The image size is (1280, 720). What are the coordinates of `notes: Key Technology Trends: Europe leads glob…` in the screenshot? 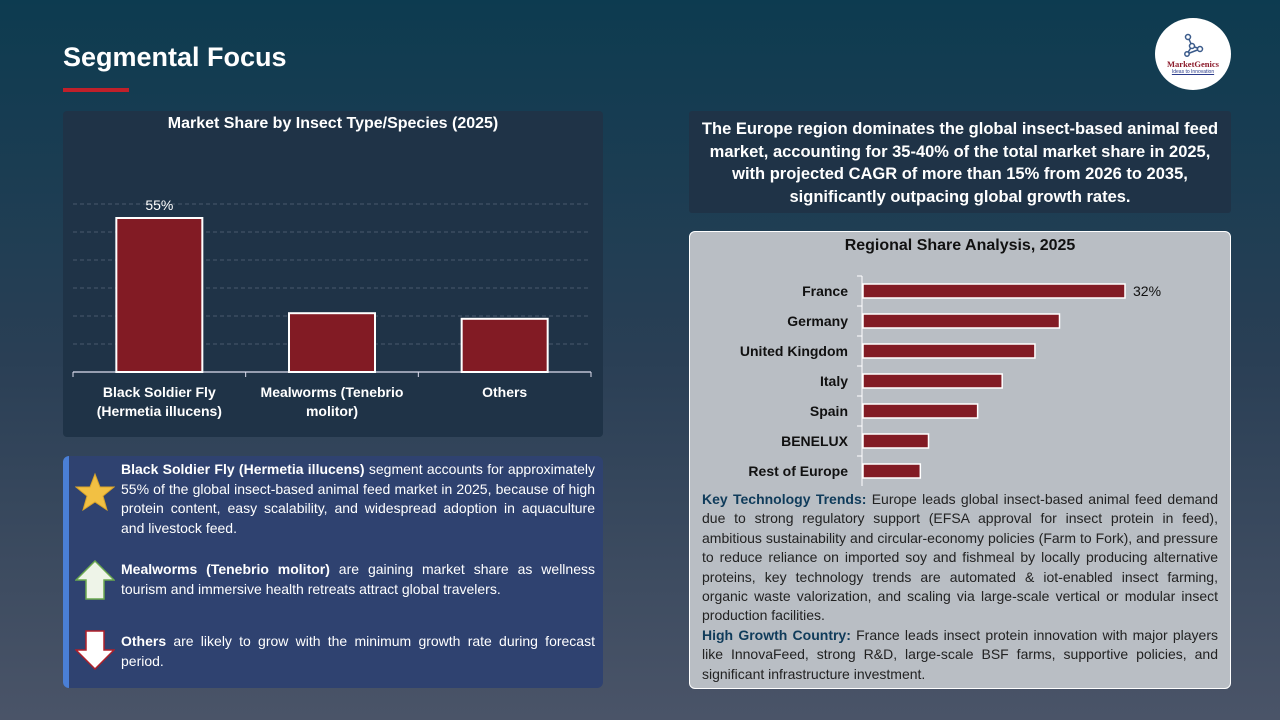 It's located at (960, 587).